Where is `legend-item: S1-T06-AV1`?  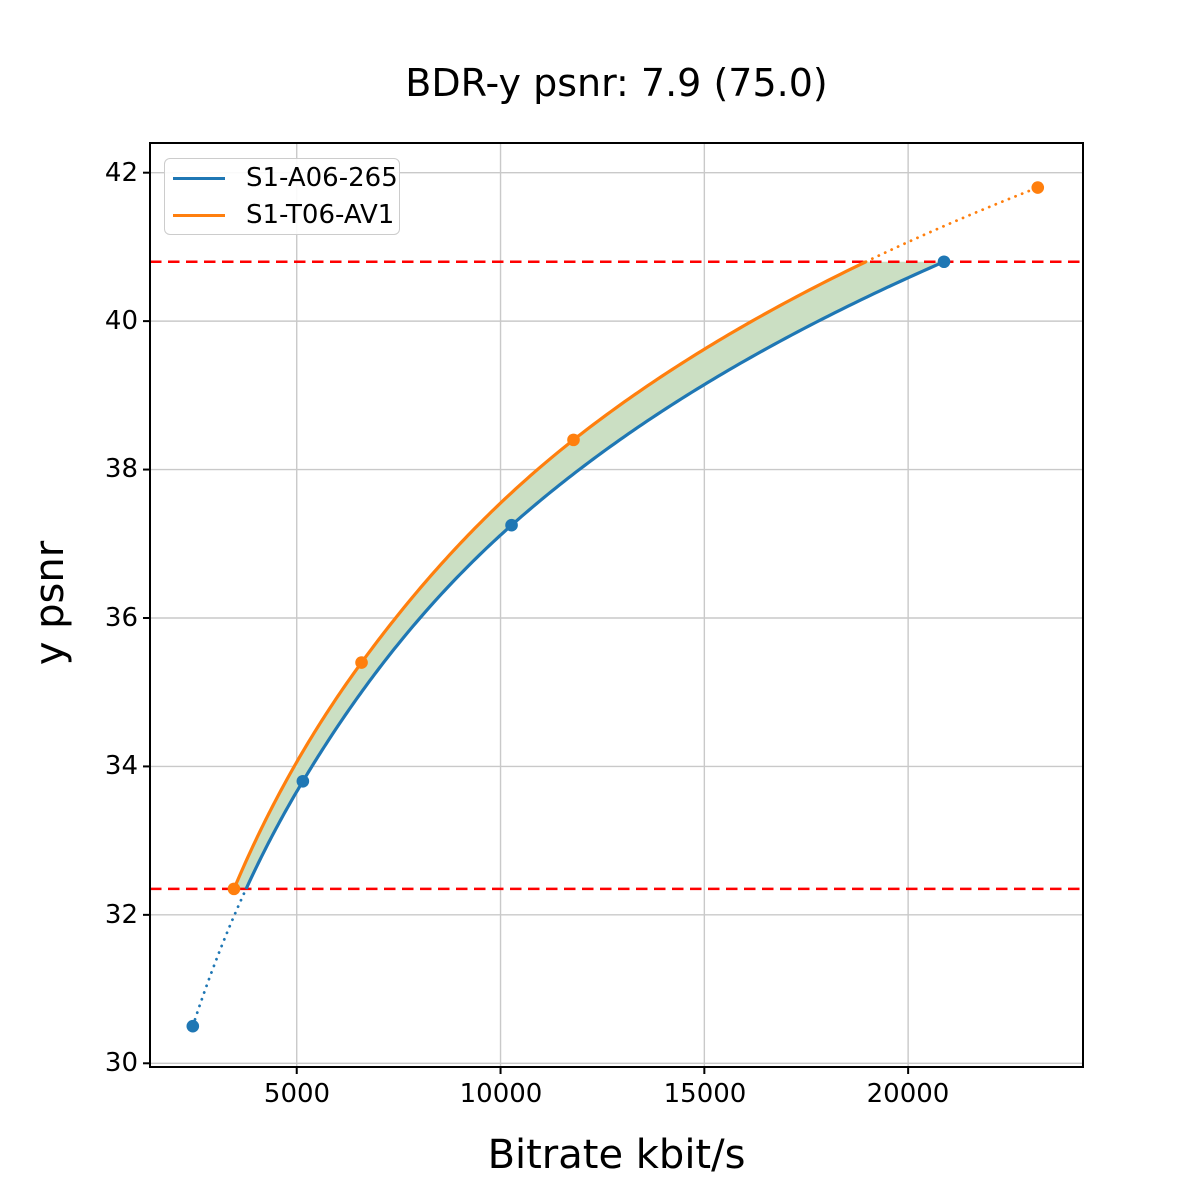 legend-item: S1-T06-AV1 is located at coordinates (282, 215).